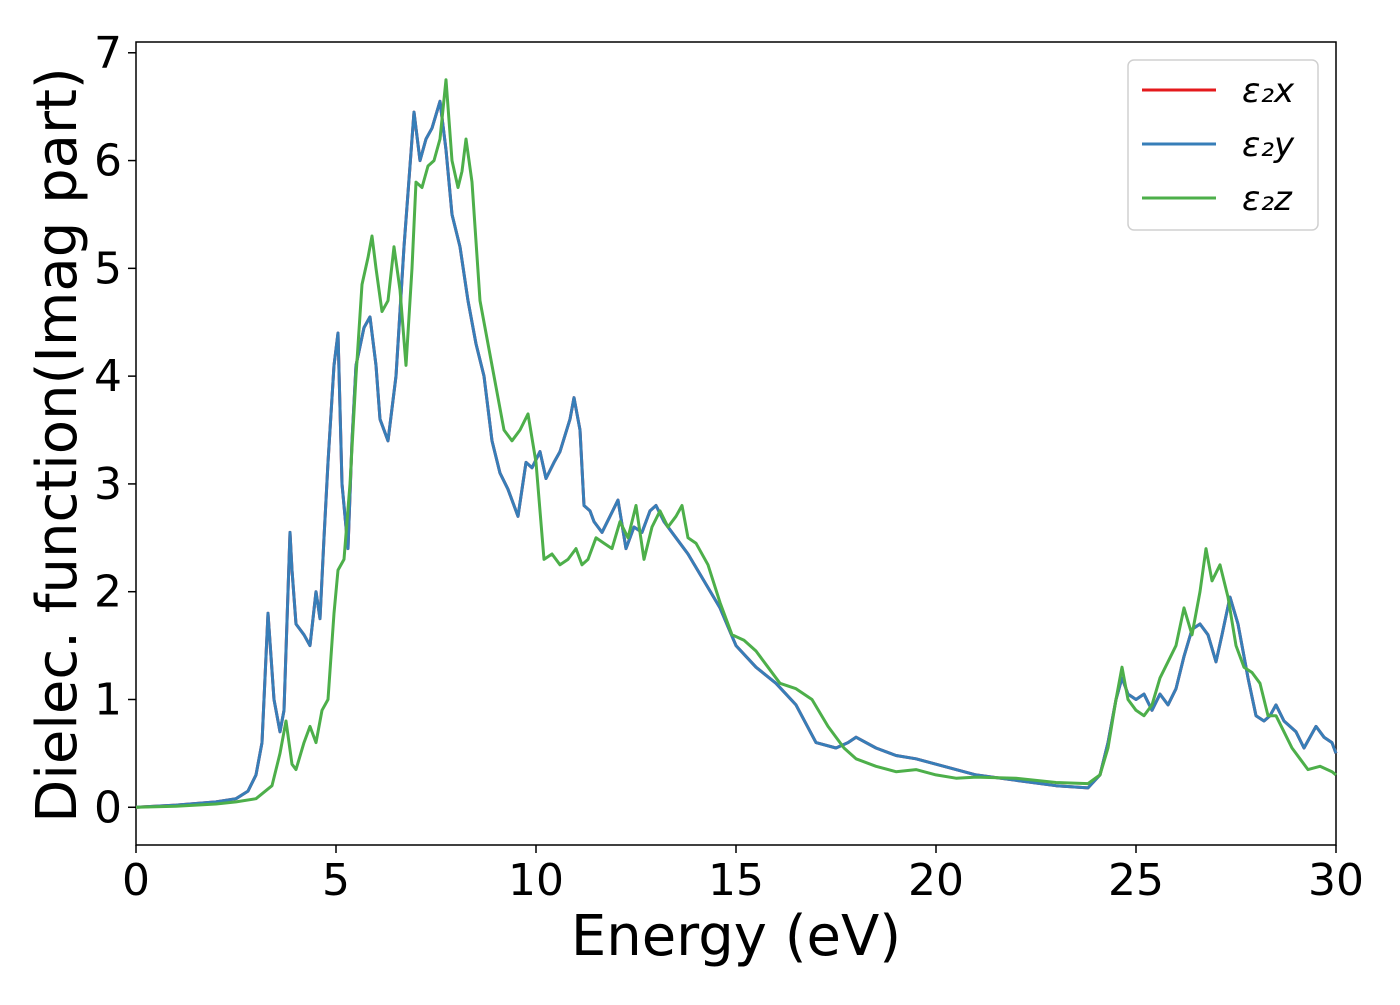 The height and width of the screenshot is (1005, 1400). I want to click on legend-label: ε₂x, so click(1268, 91).